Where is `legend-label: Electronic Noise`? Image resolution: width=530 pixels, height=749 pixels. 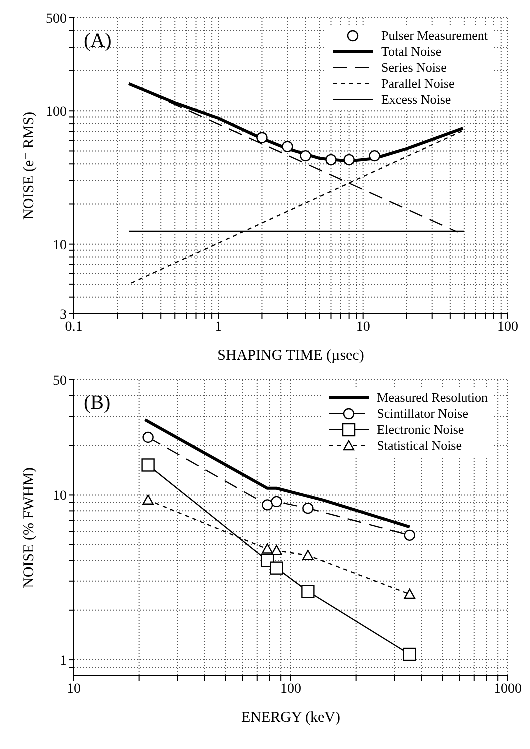 legend-label: Electronic Noise is located at coordinates (420, 430).